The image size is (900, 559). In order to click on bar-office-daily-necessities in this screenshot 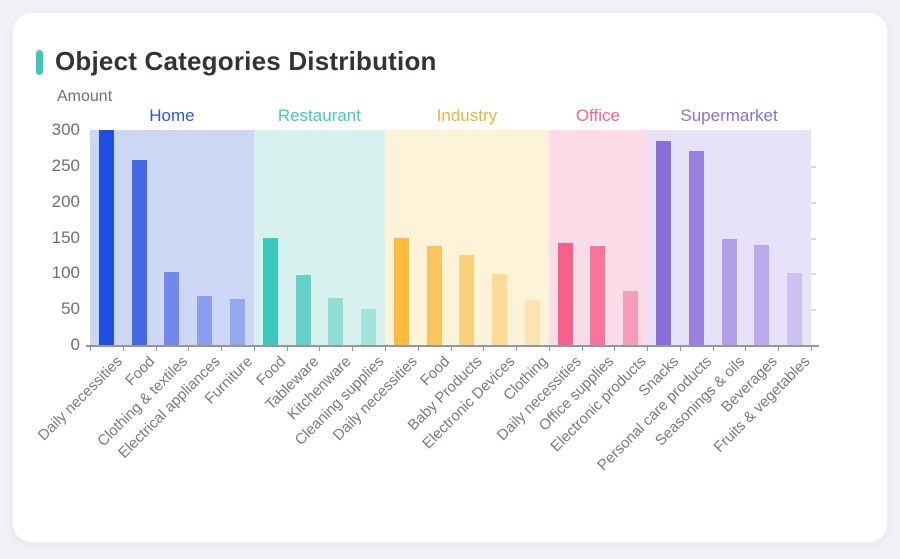, I will do `click(565, 294)`.